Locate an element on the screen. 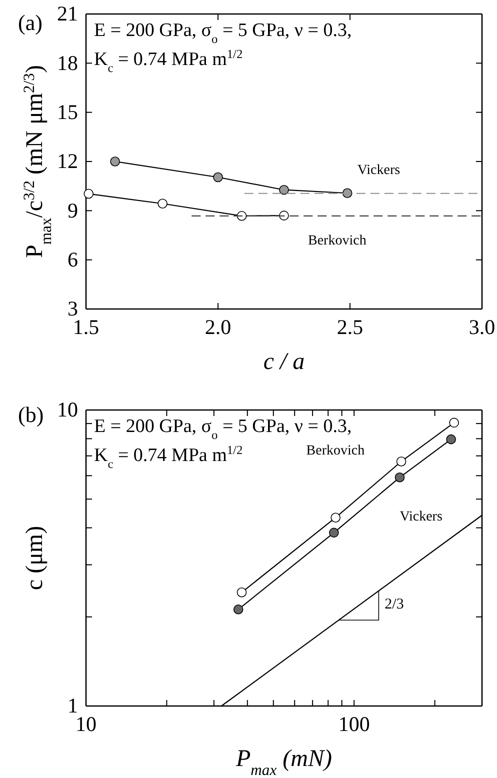  x-tick-label: 100 is located at coordinates (354, 724).